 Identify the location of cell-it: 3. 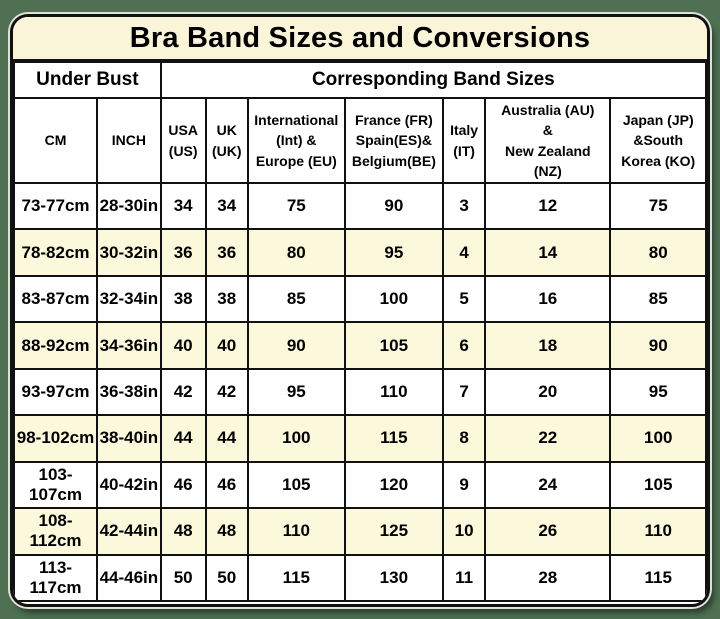
(464, 206).